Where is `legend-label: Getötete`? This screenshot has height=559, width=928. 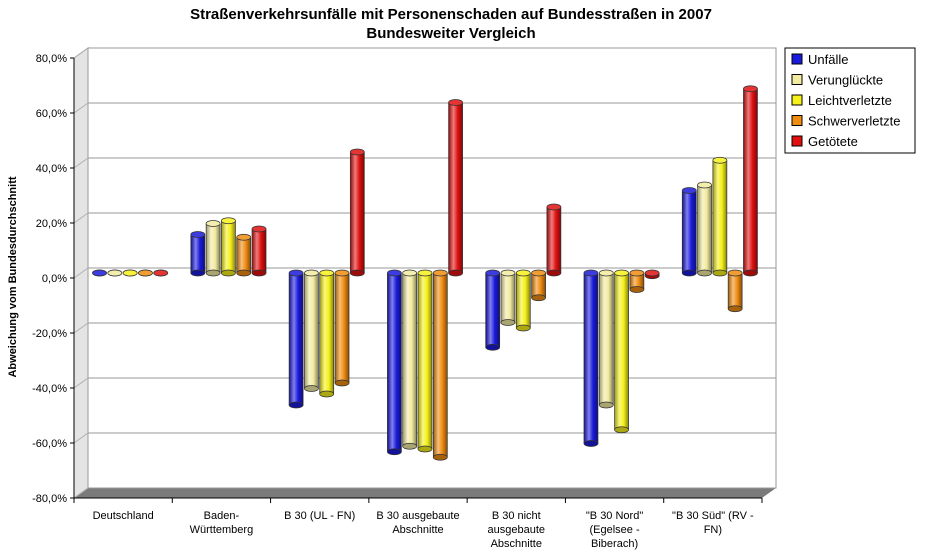
legend-label: Getötete is located at coordinates (833, 141).